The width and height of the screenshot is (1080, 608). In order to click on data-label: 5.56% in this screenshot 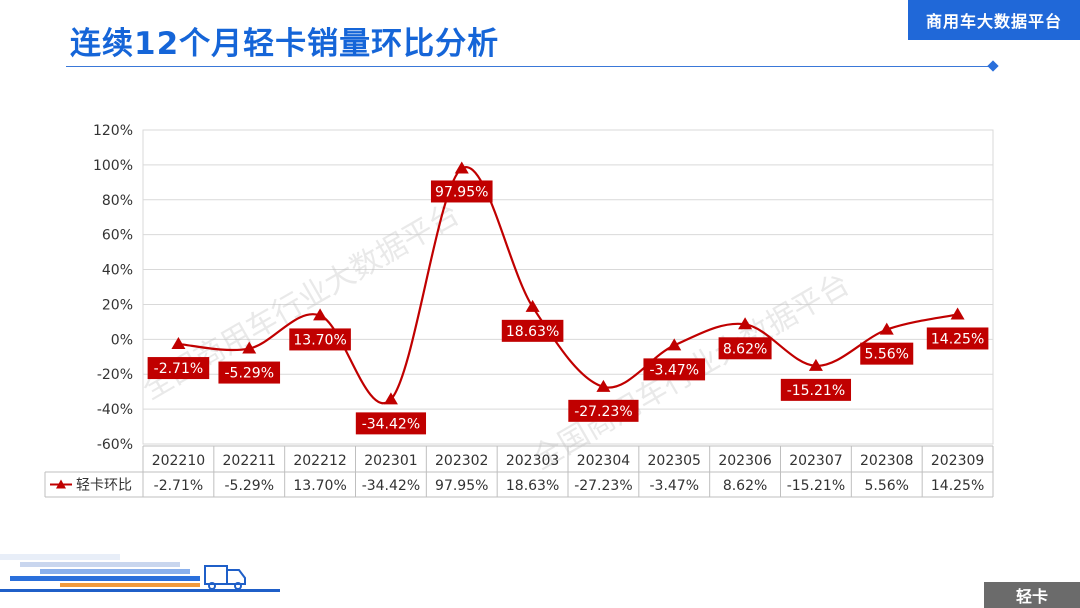, I will do `click(887, 353)`.